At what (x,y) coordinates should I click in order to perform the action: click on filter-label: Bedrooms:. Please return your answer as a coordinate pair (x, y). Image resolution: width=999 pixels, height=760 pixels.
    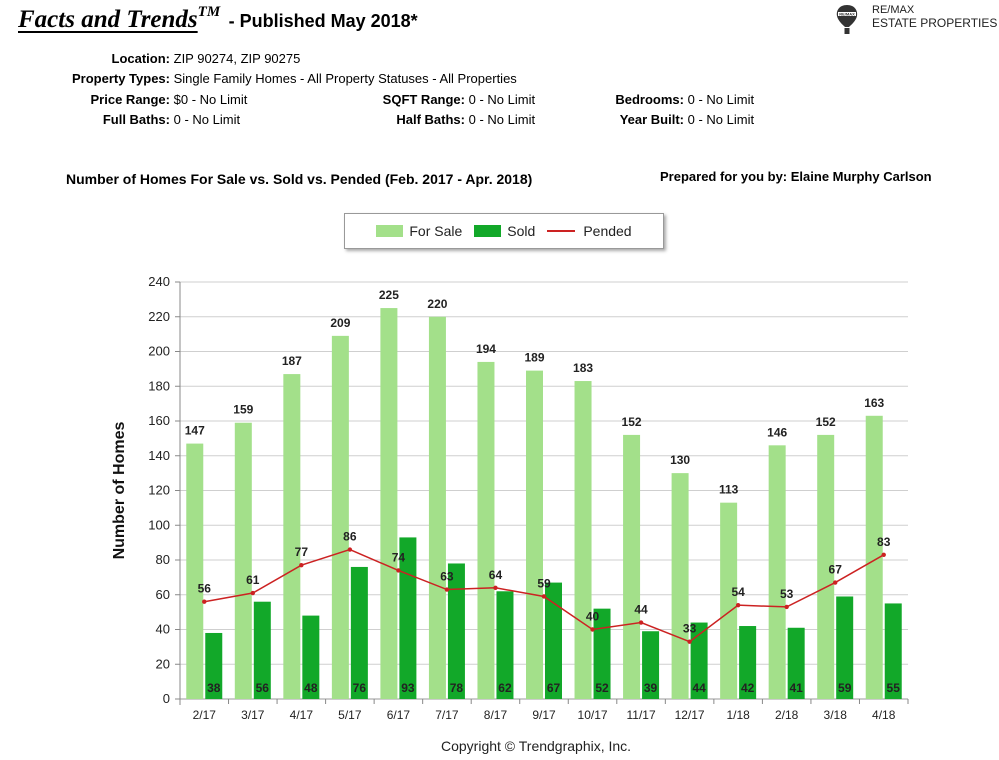
    Looking at the image, I should click on (649, 99).